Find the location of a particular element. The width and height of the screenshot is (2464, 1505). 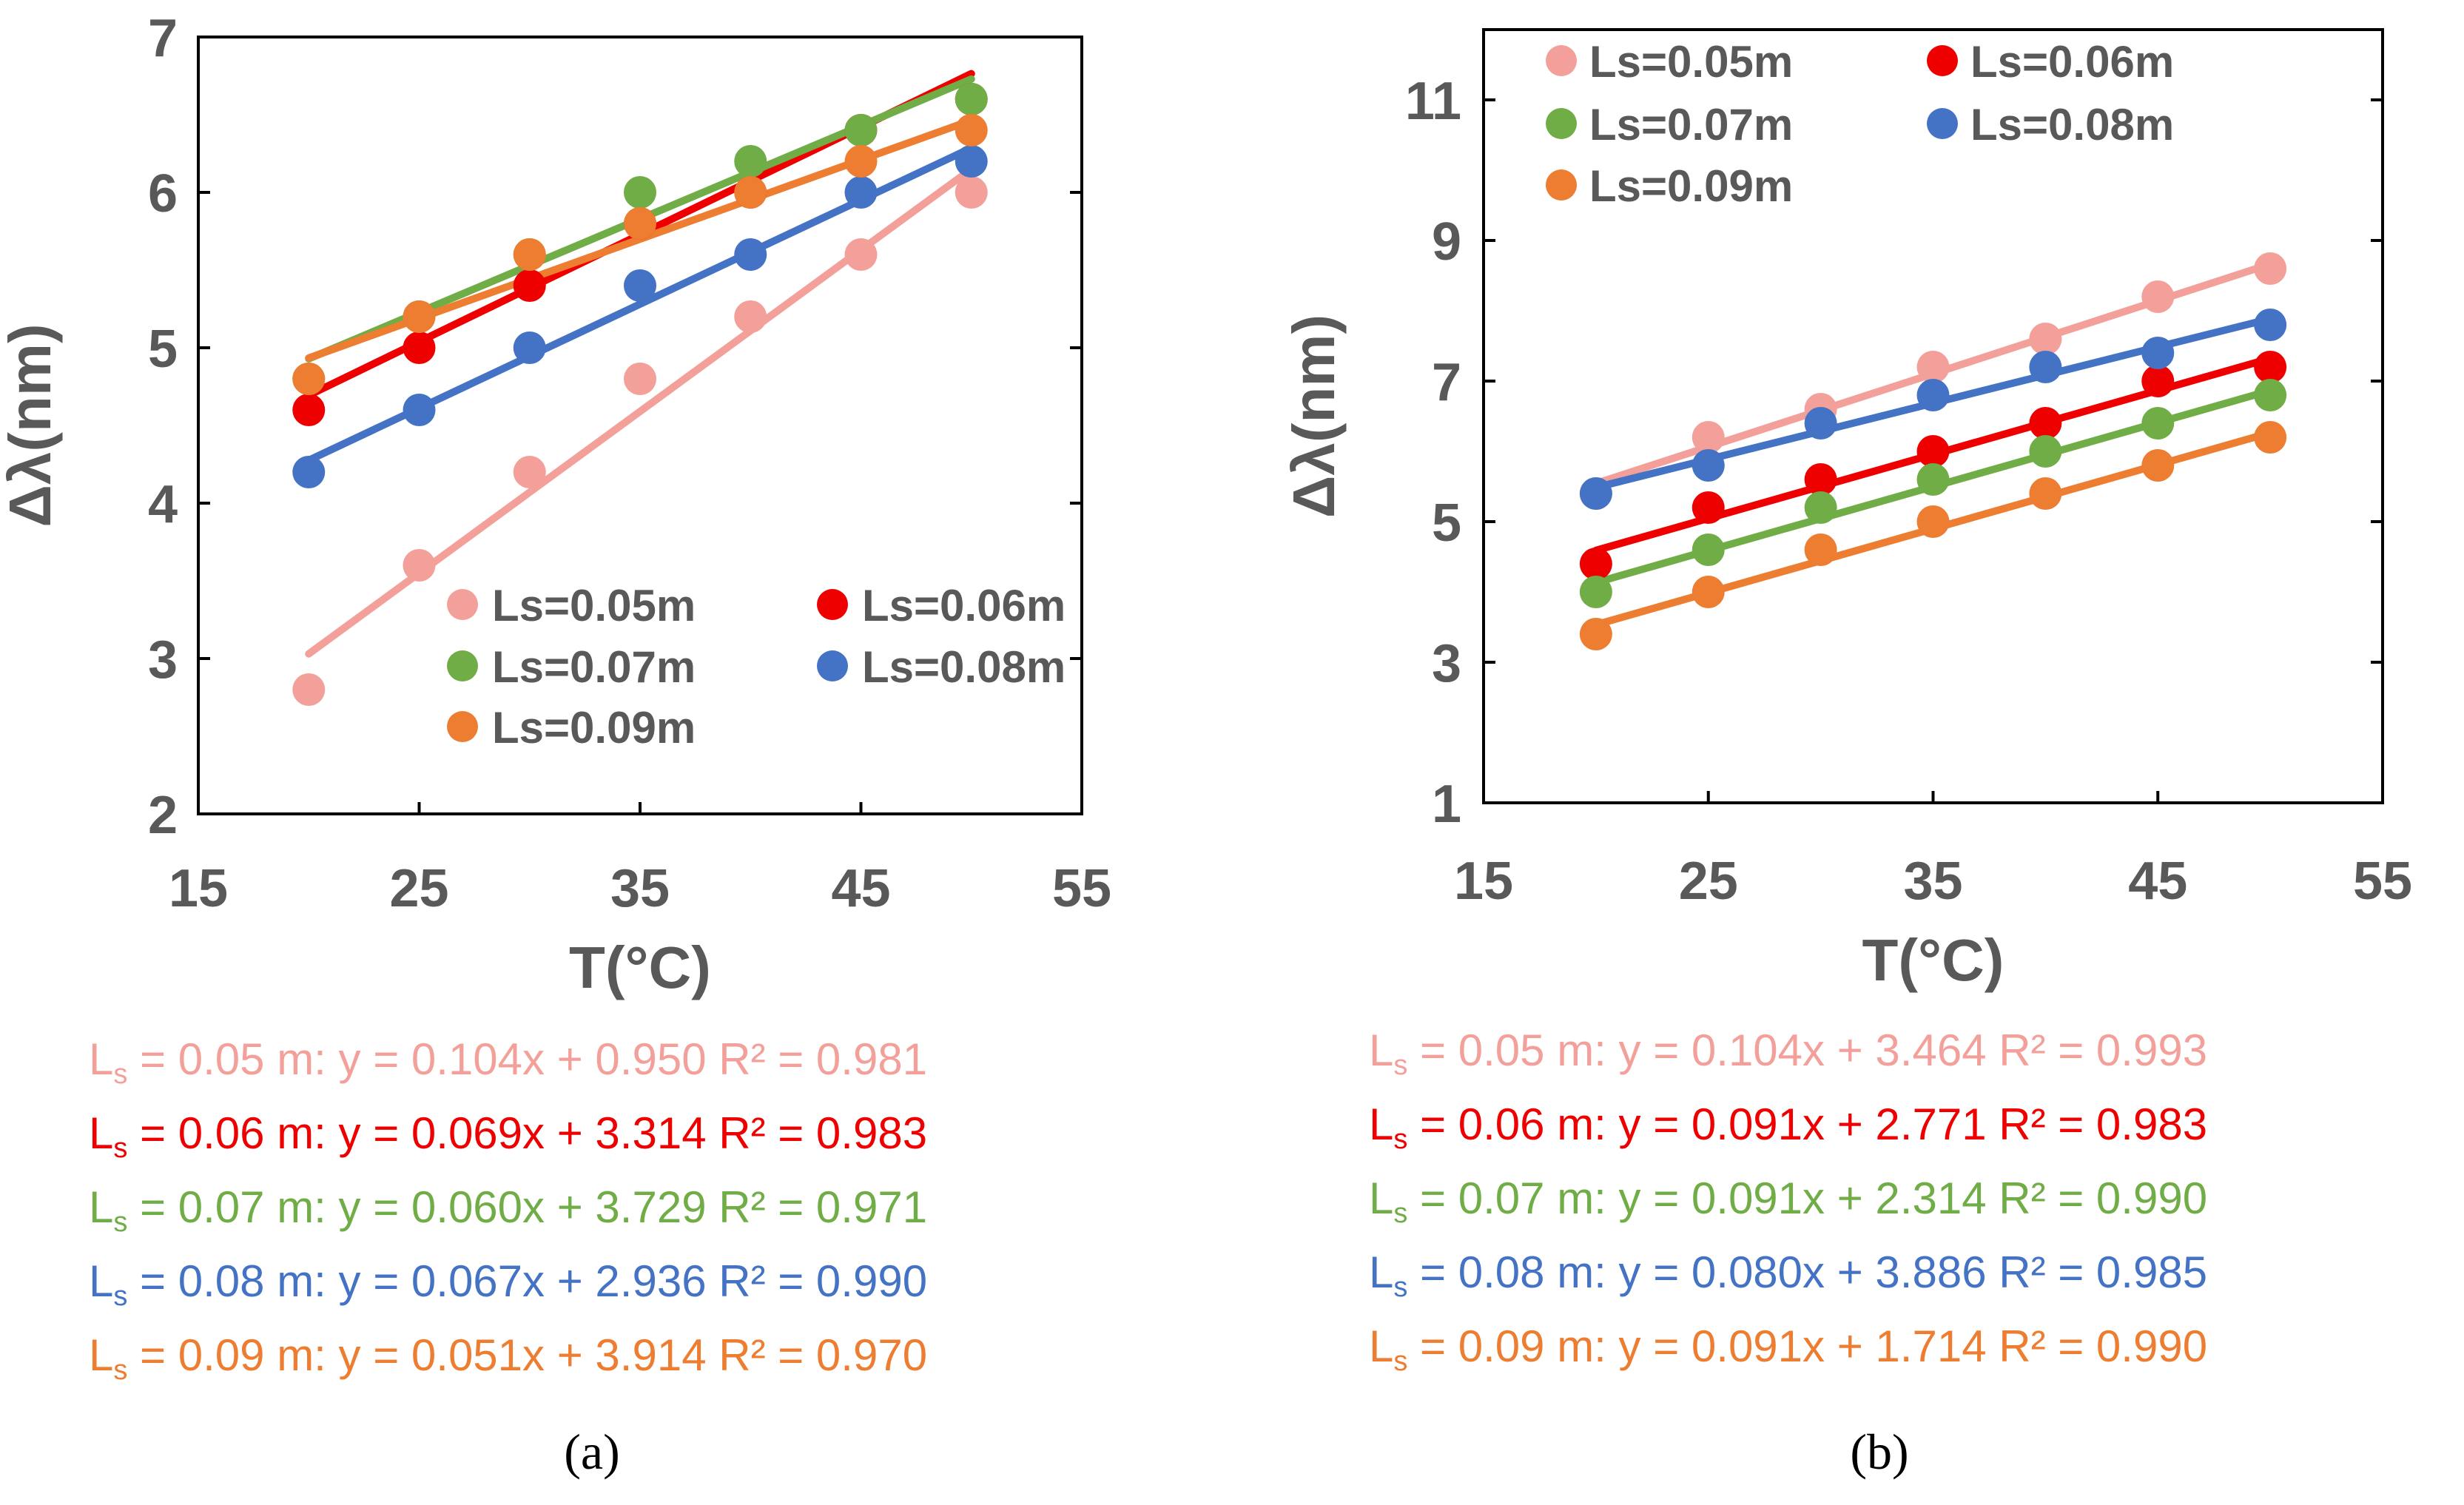

legend-b: Ls=0.05m Ls=0.06m Ls=0.07m Ls=0.08m Ls=0.09m is located at coordinates (1860, 124).